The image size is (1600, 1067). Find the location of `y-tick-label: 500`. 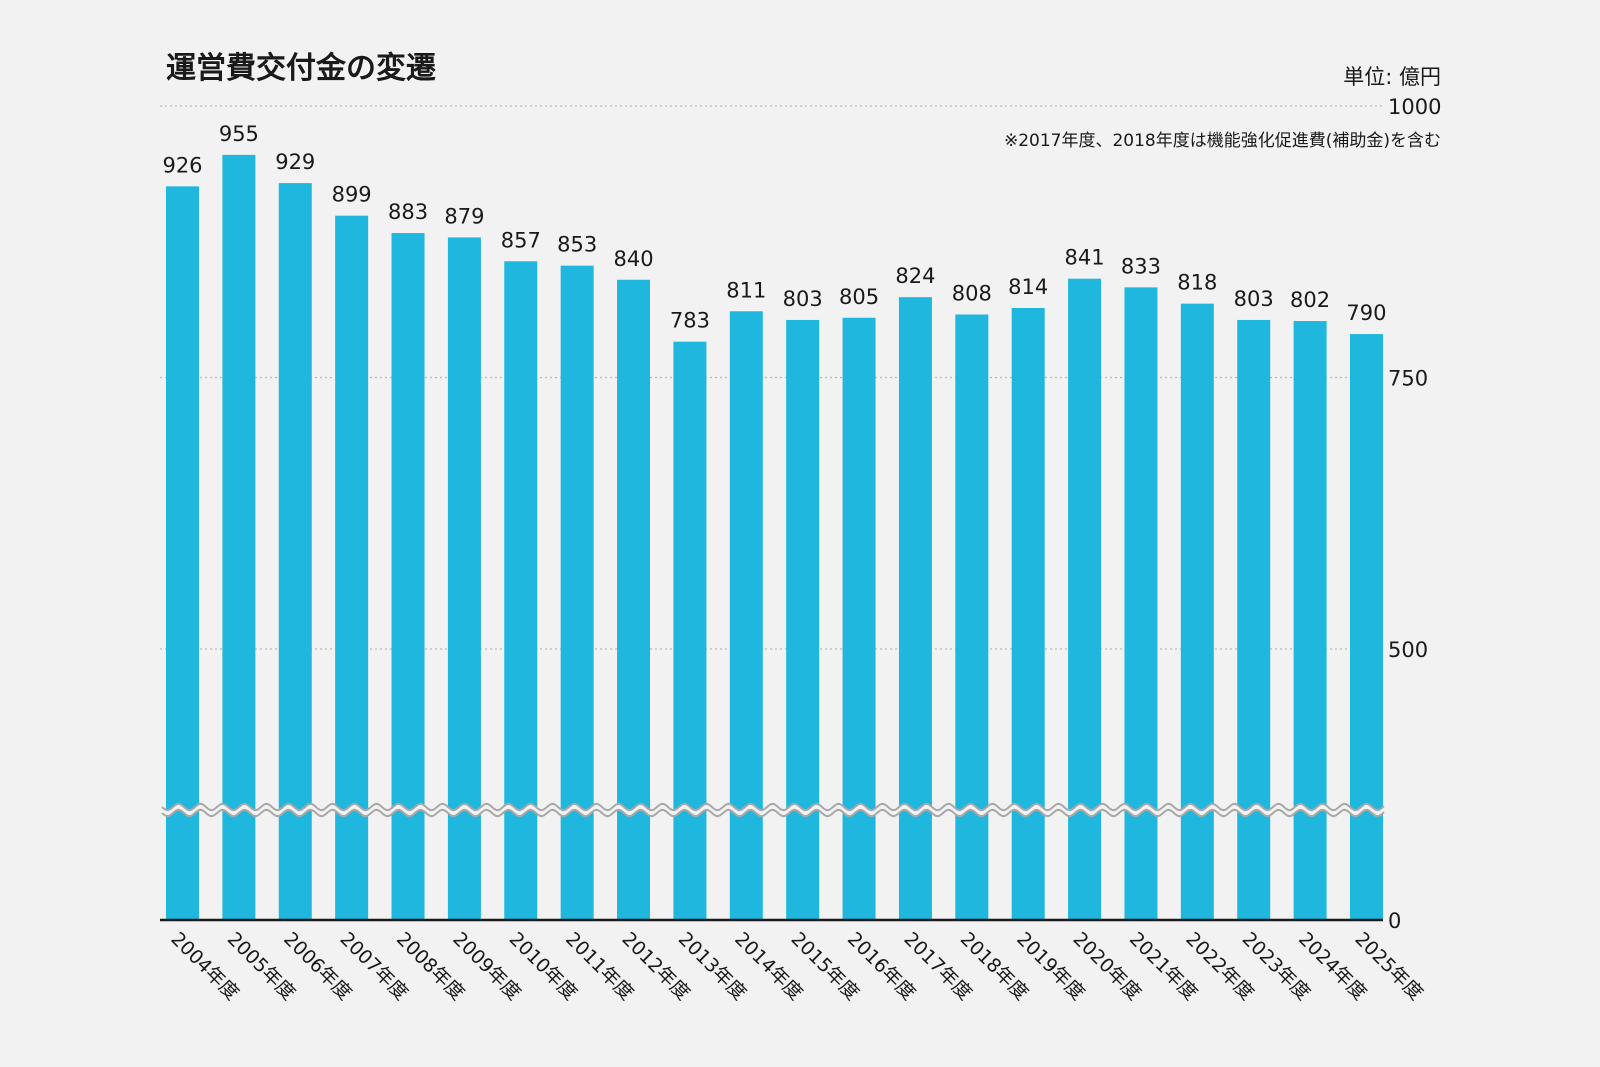

y-tick-label: 500 is located at coordinates (1408, 650).